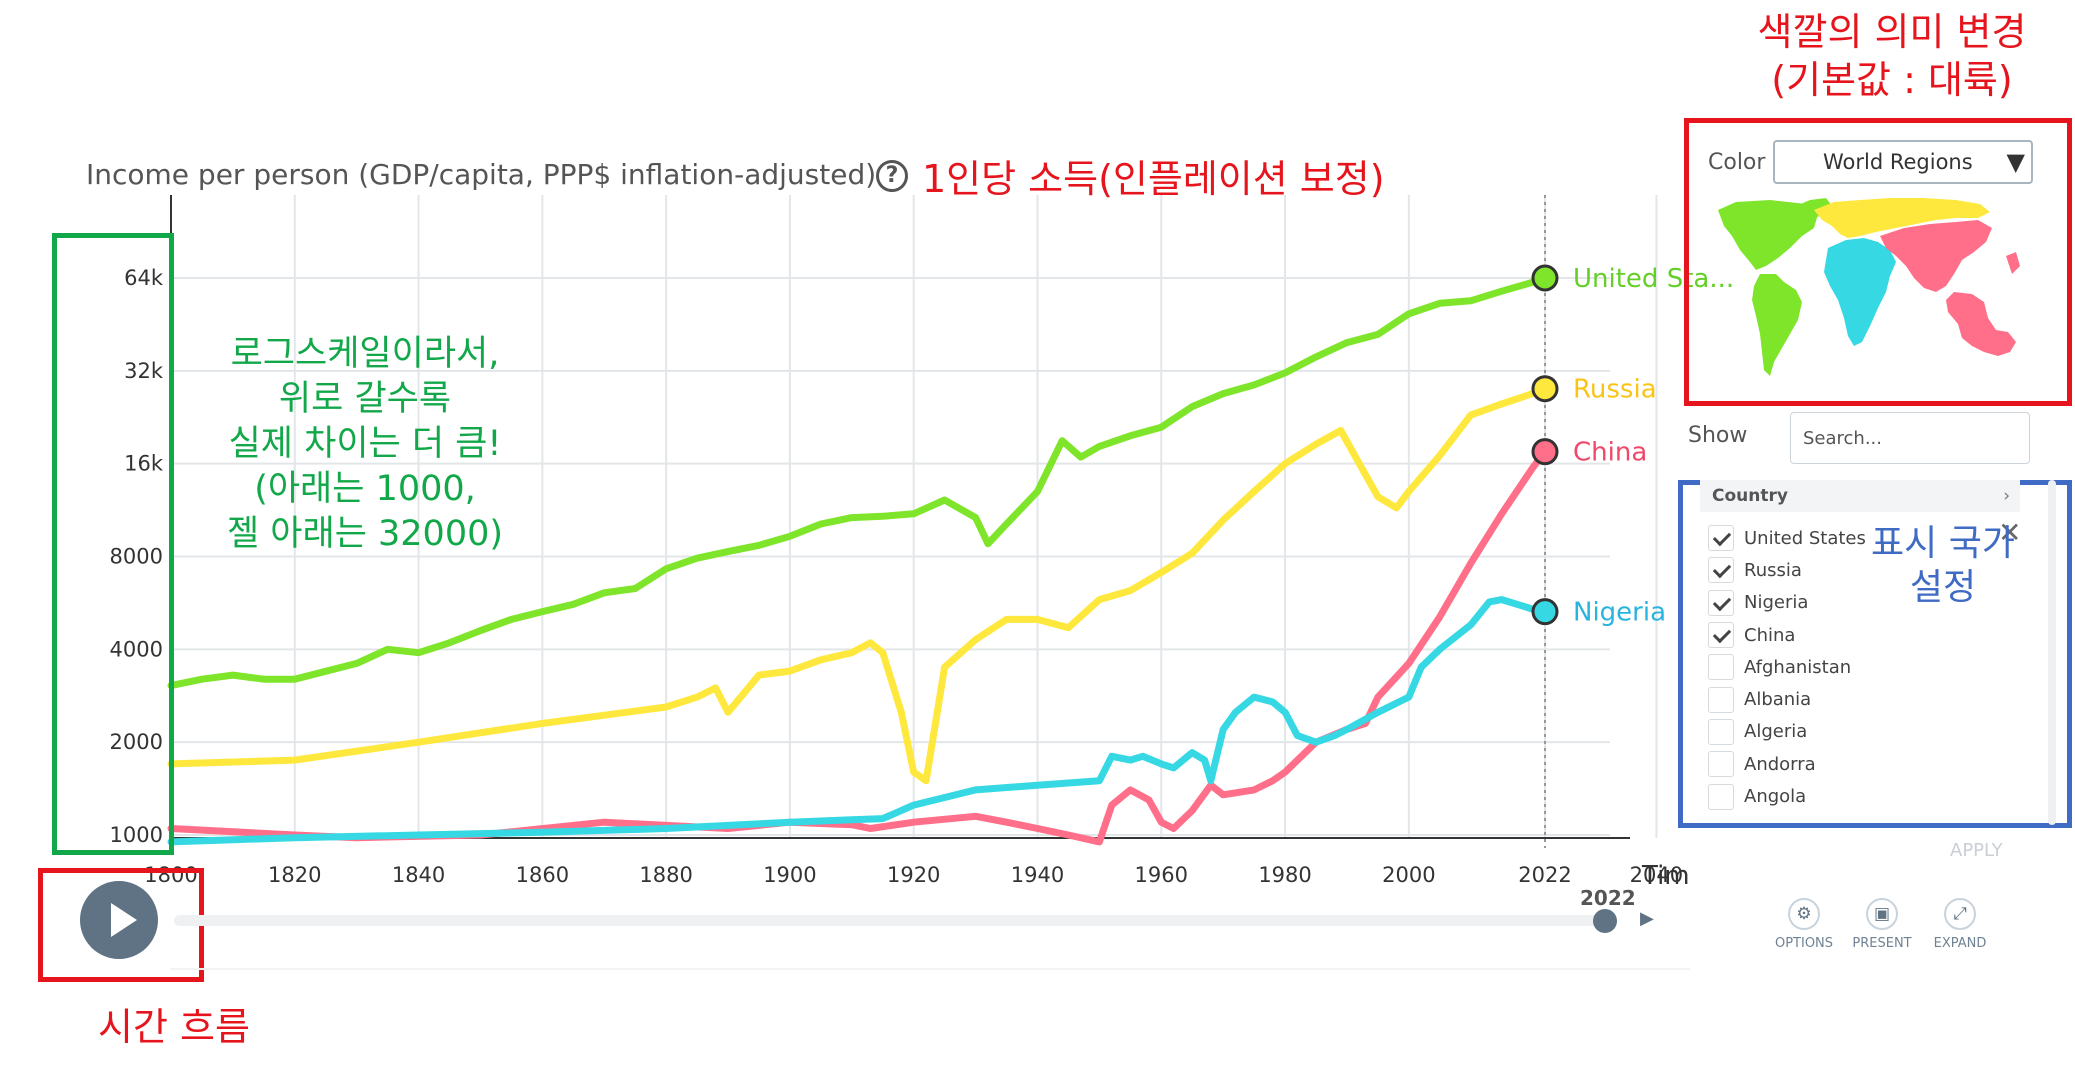  Describe the element at coordinates (1610, 453) in the screenshot. I see `series-label: China` at that location.